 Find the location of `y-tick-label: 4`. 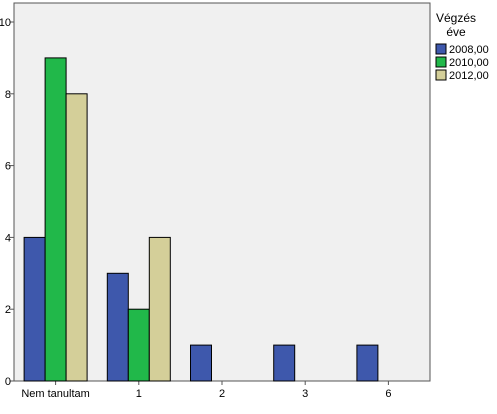

y-tick-label: 4 is located at coordinates (8, 238).